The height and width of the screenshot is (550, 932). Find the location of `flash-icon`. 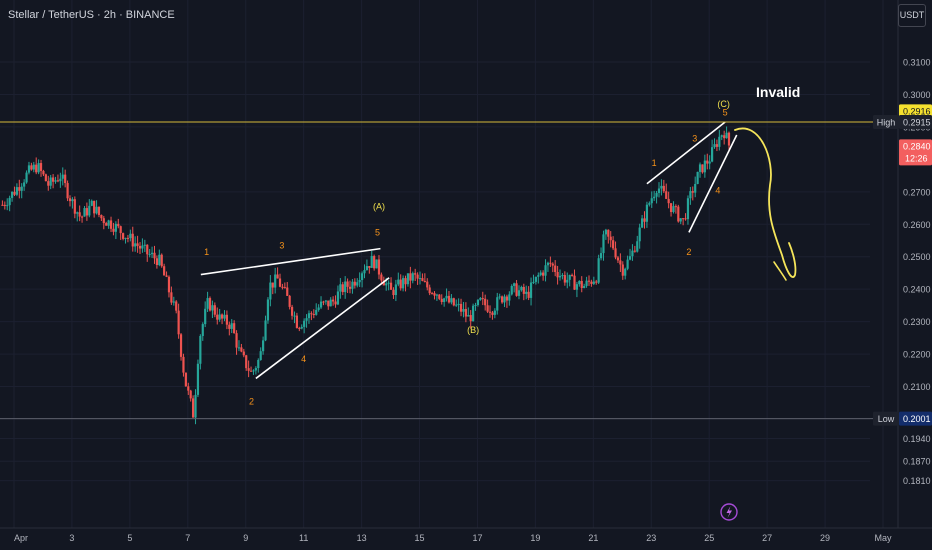

flash-icon is located at coordinates (729, 512).